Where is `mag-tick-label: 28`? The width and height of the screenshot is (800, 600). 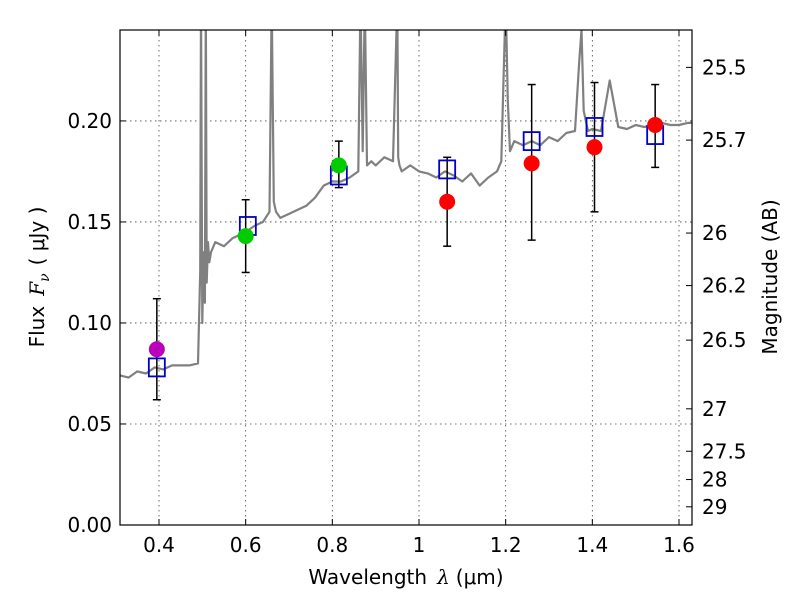 mag-tick-label: 28 is located at coordinates (714, 480).